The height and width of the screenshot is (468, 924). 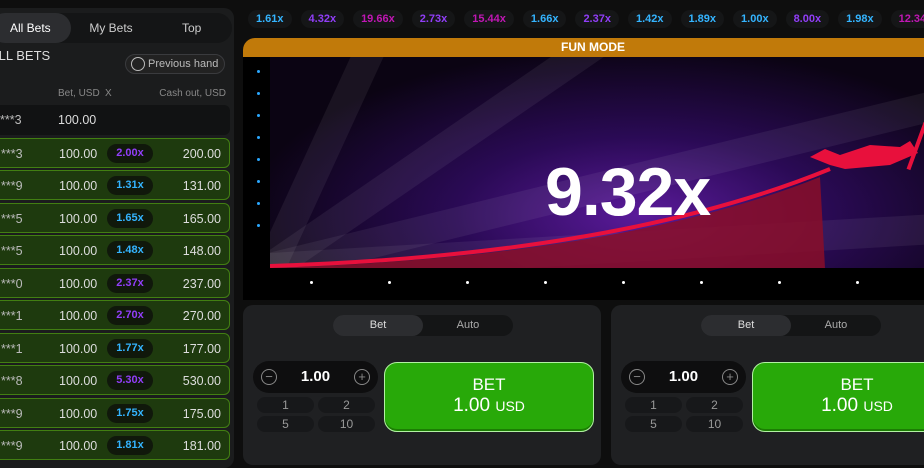 I want to click on cashout-multiplier: 1.81x, so click(x=130, y=445).